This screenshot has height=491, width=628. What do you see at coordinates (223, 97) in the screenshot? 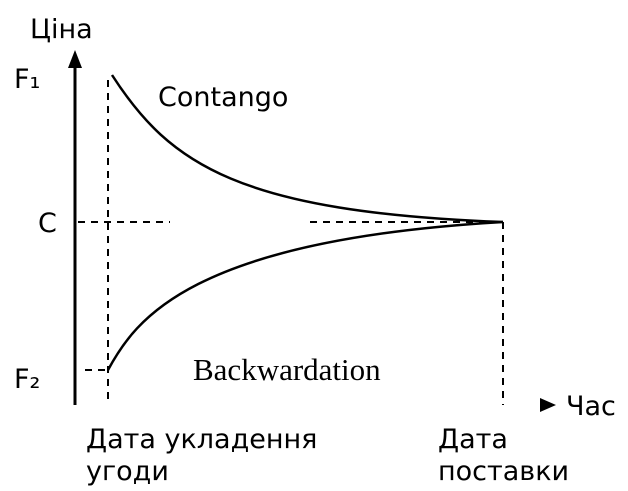
I see `contango-label: Contango` at bounding box center [223, 97].